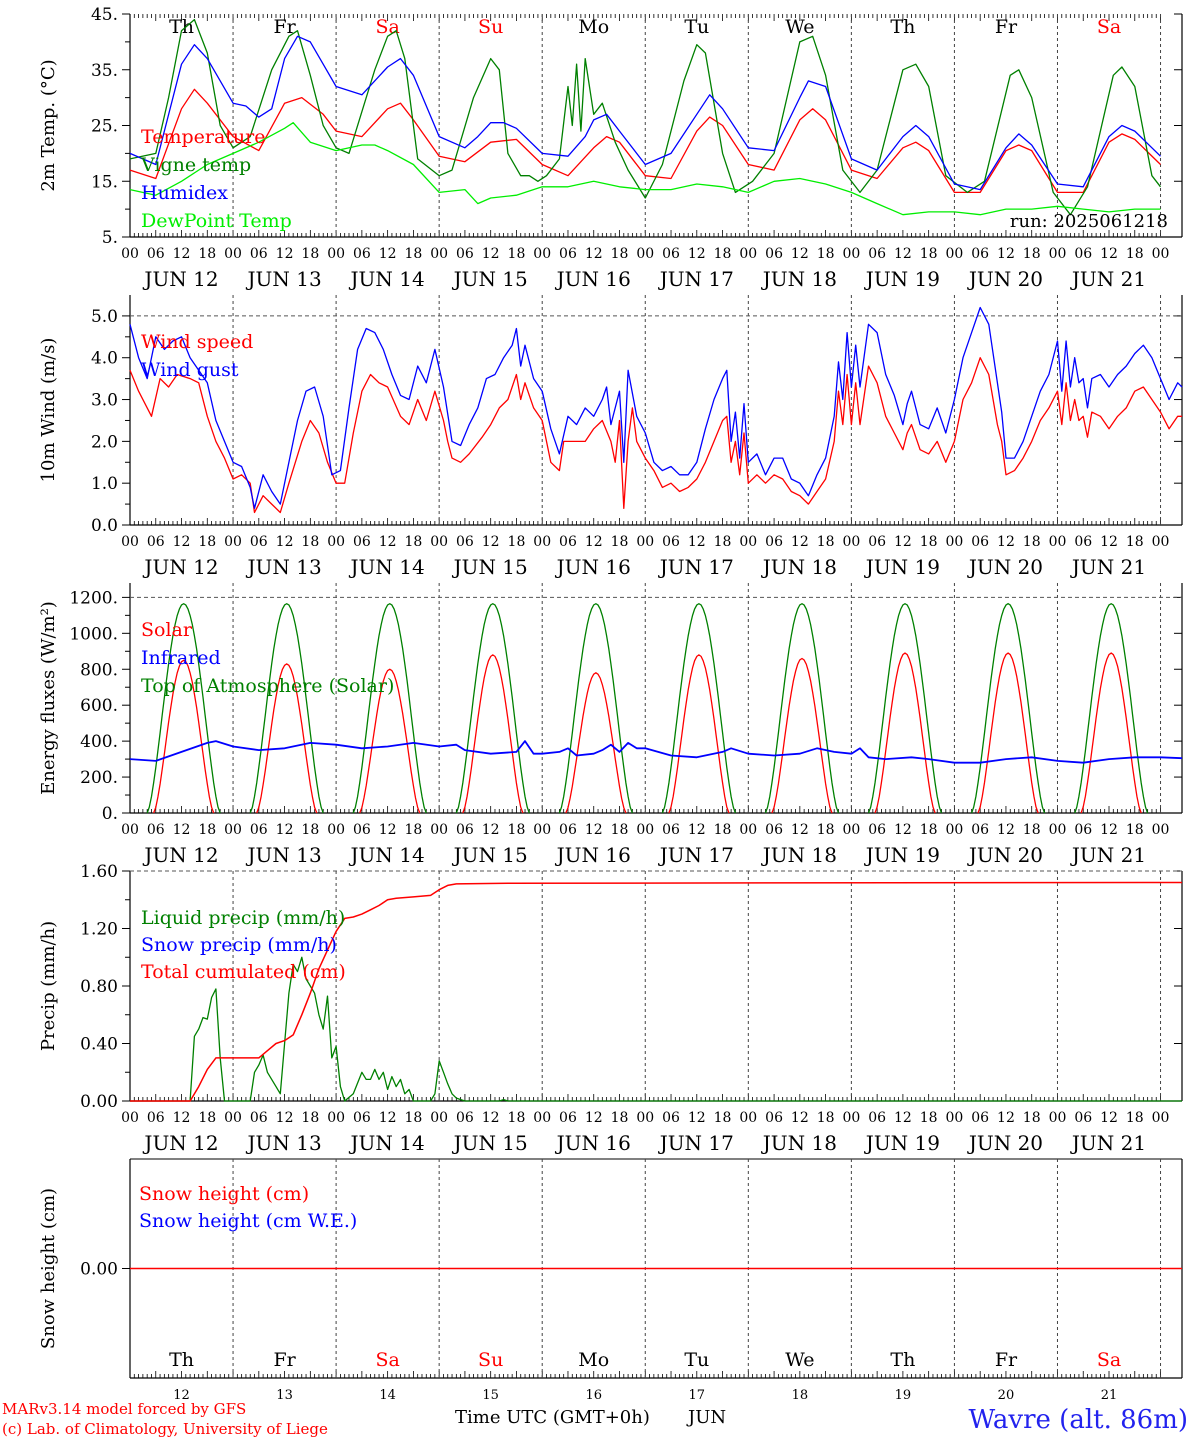 The height and width of the screenshot is (1440, 1194). What do you see at coordinates (99, 742) in the screenshot?
I see `y-tick-label: 400.` at bounding box center [99, 742].